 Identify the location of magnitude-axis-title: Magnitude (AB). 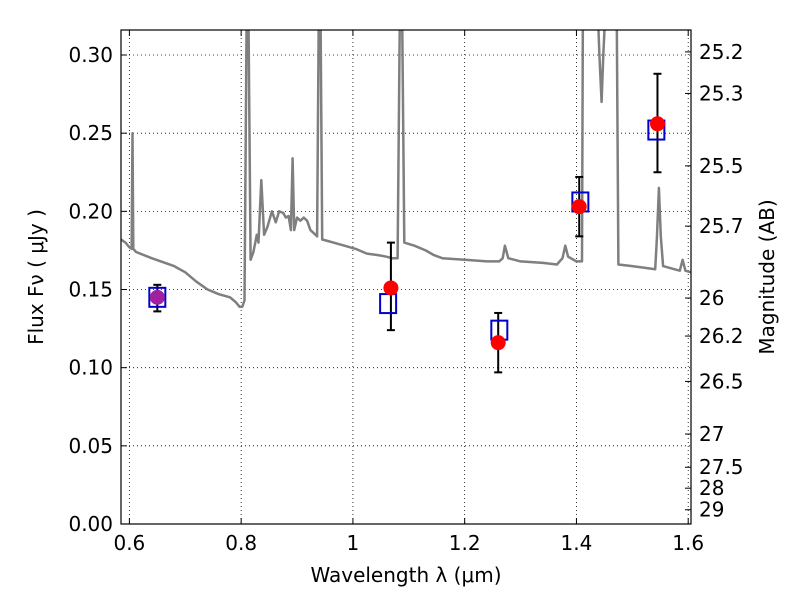
(767, 276).